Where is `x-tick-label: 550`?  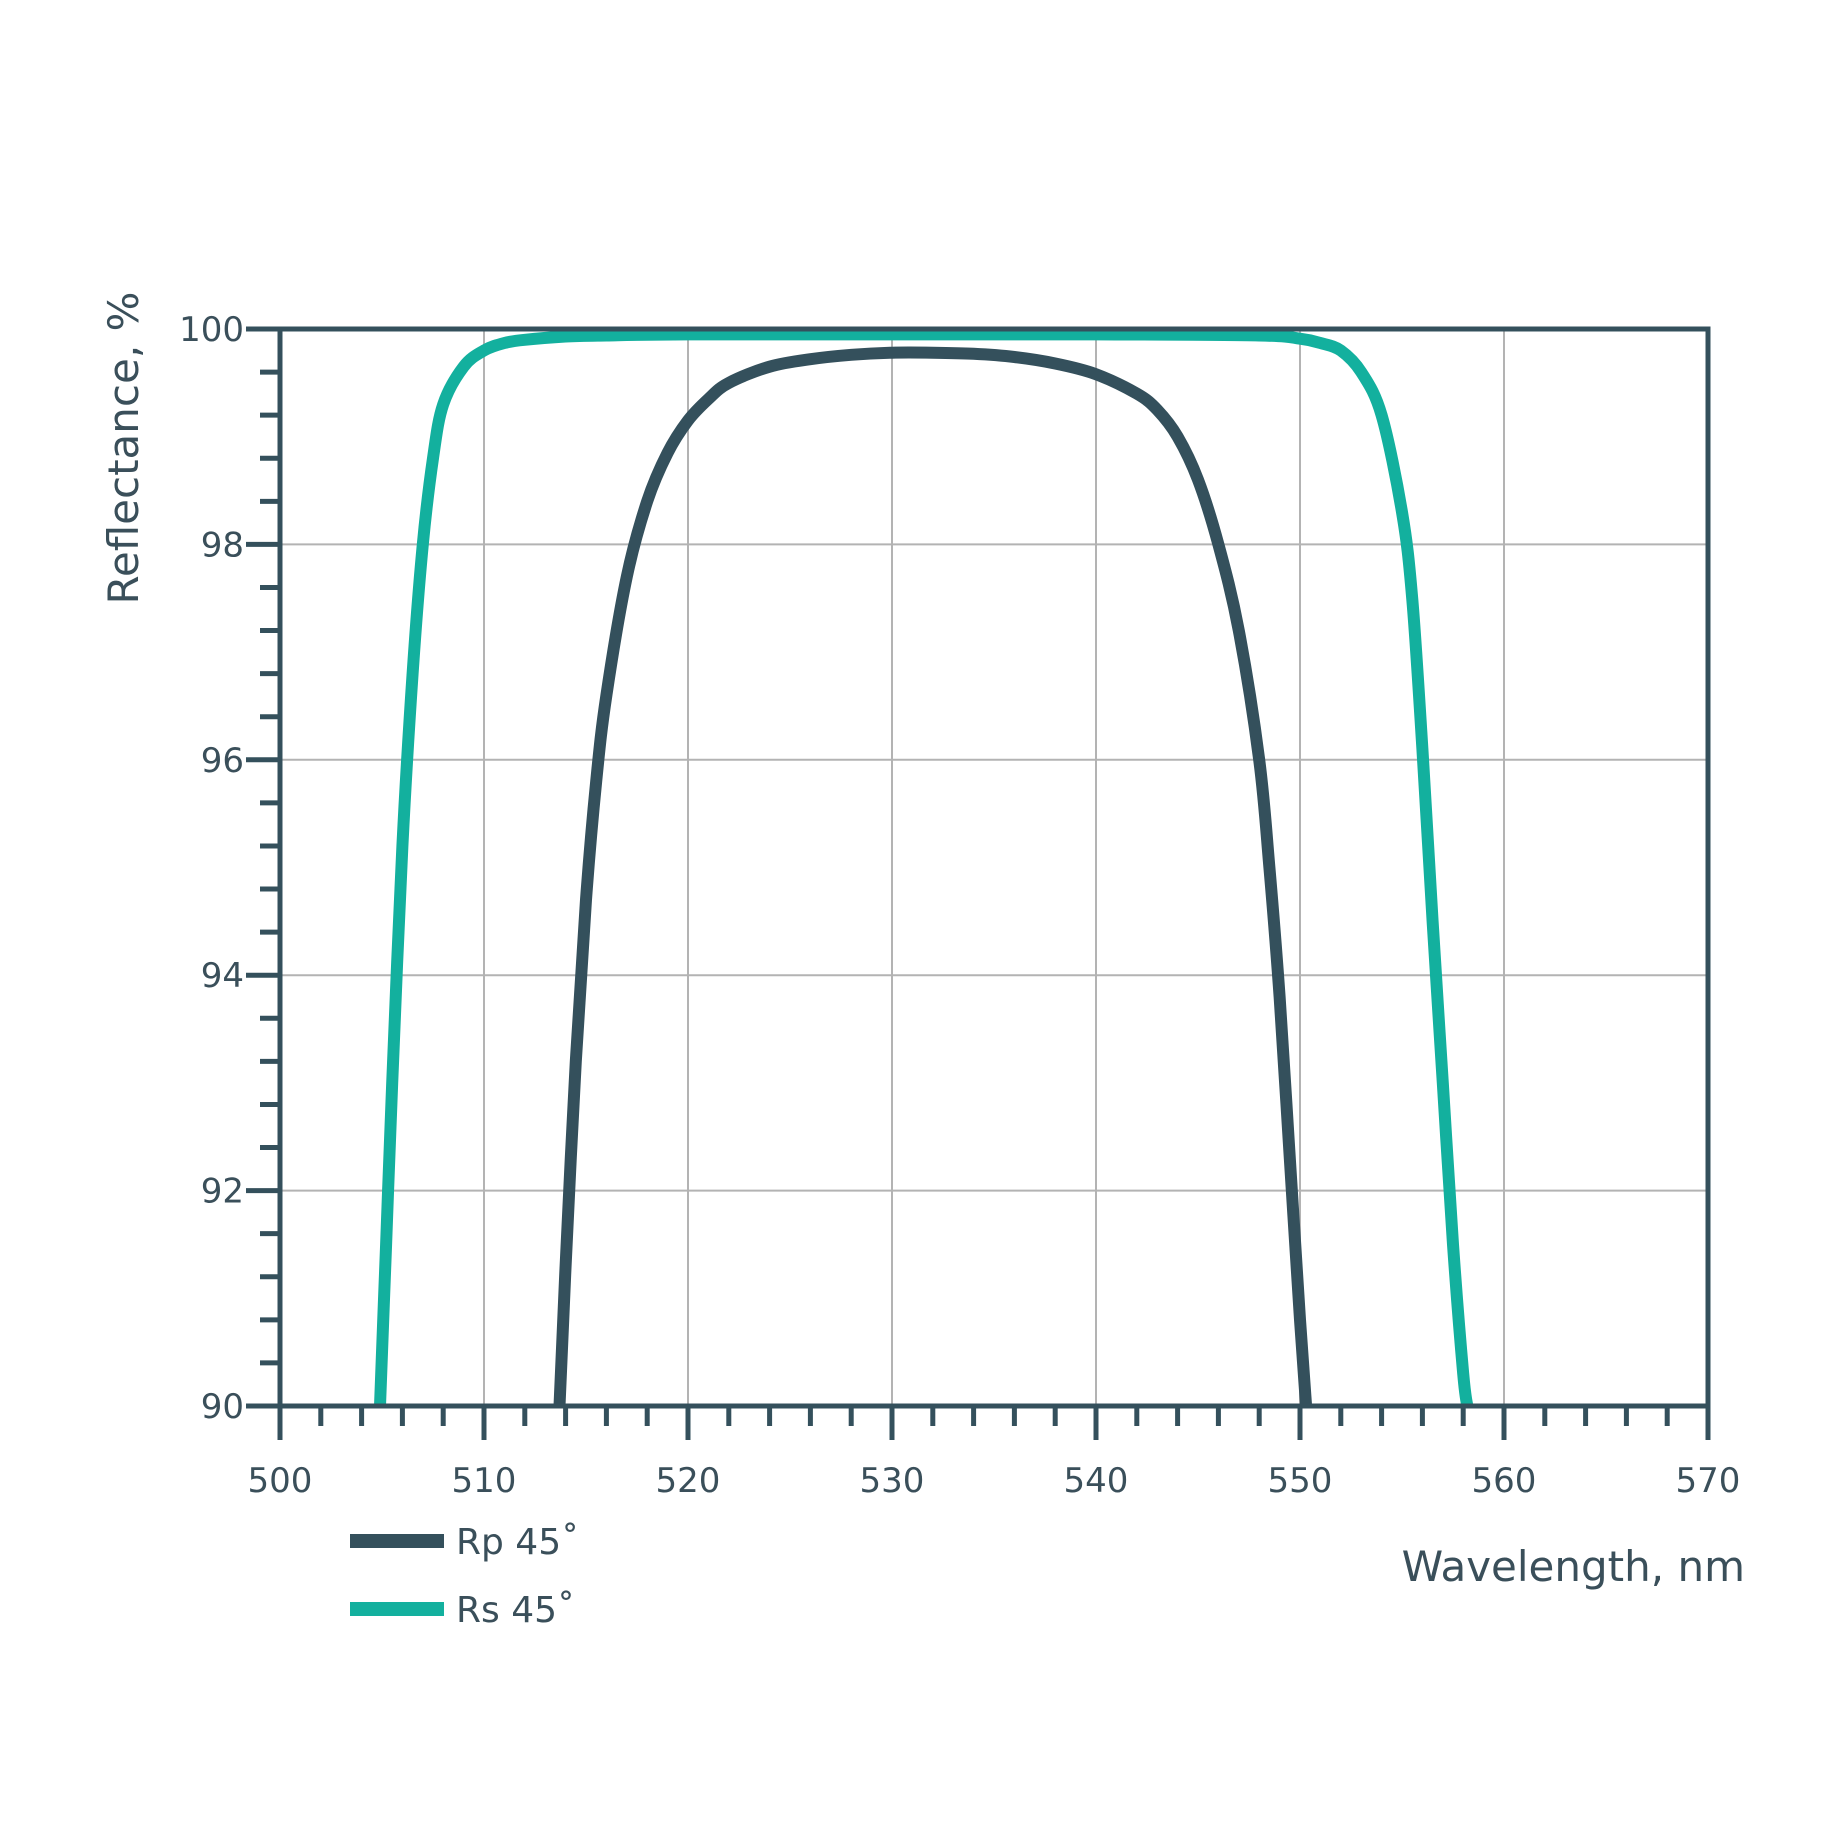
x-tick-label: 550 is located at coordinates (1300, 1481).